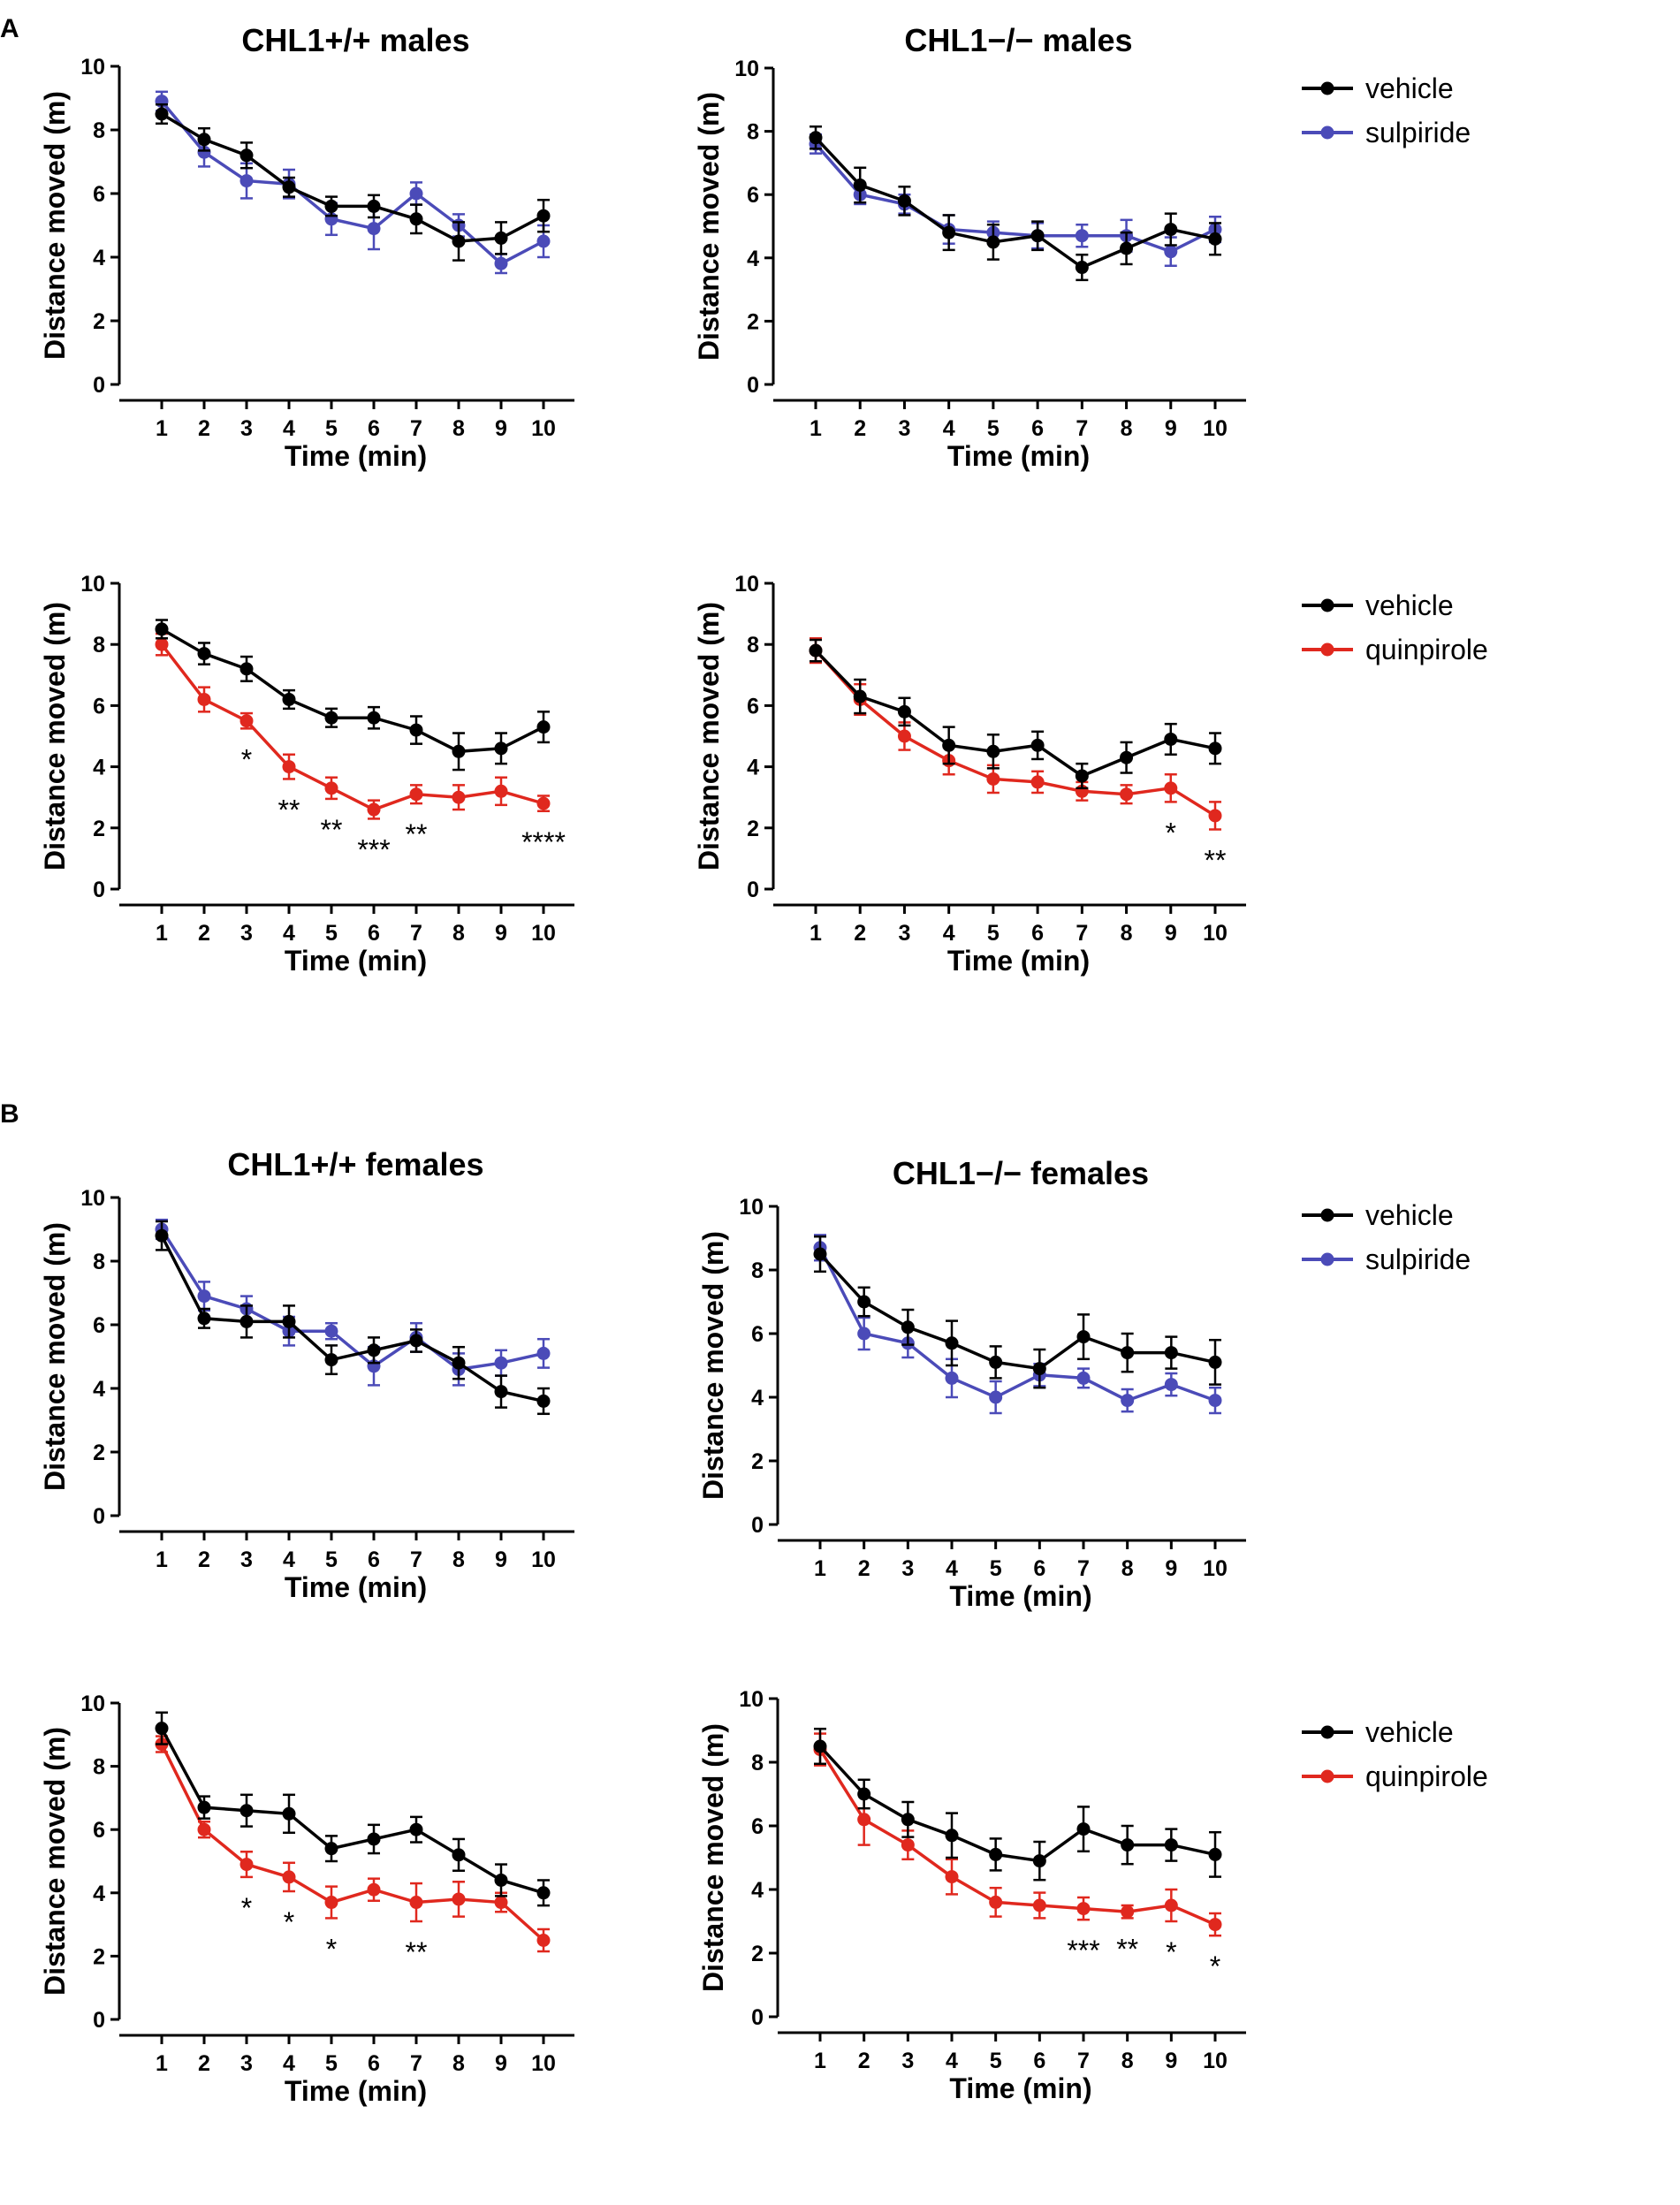 This screenshot has width=1680, height=2205. What do you see at coordinates (1418, 132) in the screenshot?
I see `legend-label: sulpiride` at bounding box center [1418, 132].